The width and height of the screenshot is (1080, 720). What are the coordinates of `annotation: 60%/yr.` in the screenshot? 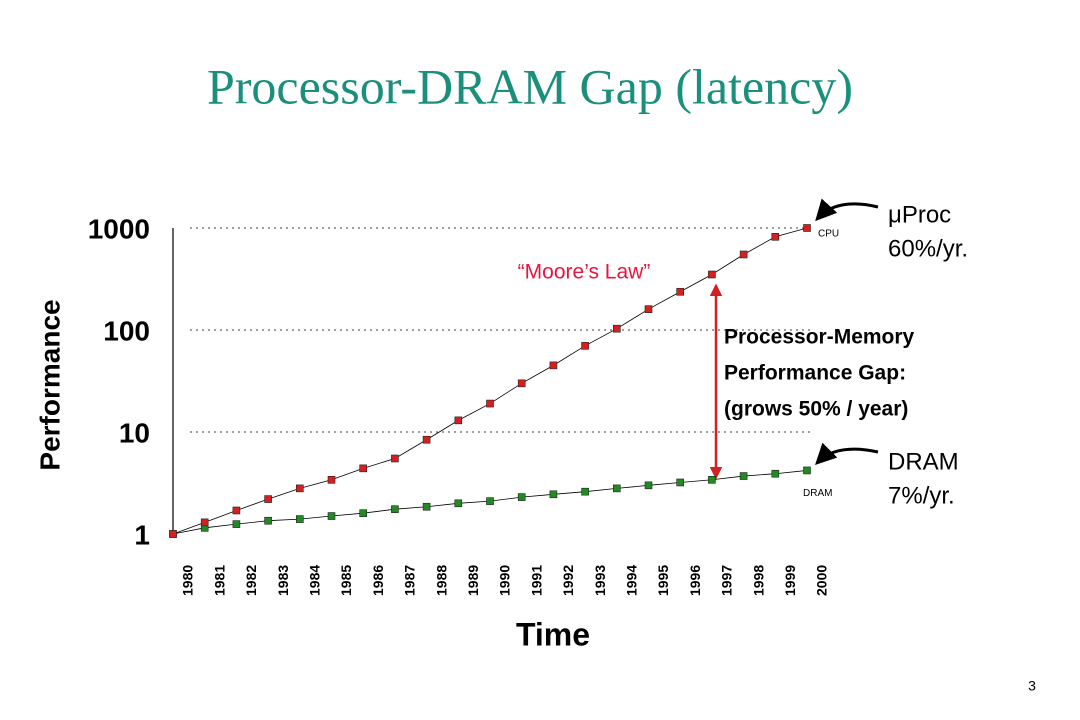 It's located at (928, 248).